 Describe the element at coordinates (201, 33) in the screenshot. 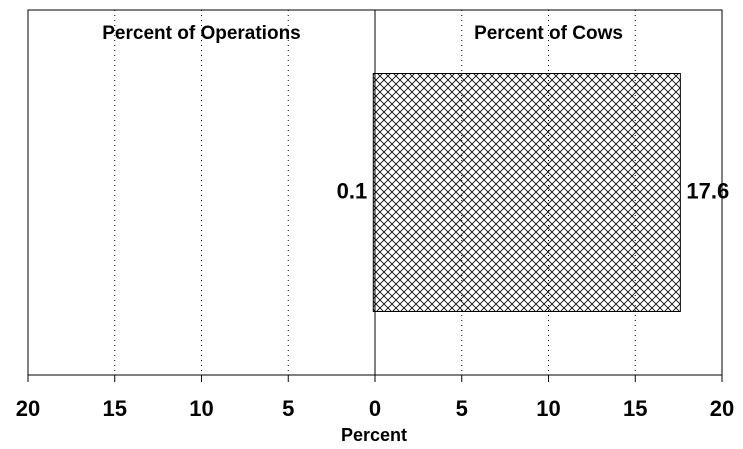

I see `panel-title: Percent of Operations` at that location.